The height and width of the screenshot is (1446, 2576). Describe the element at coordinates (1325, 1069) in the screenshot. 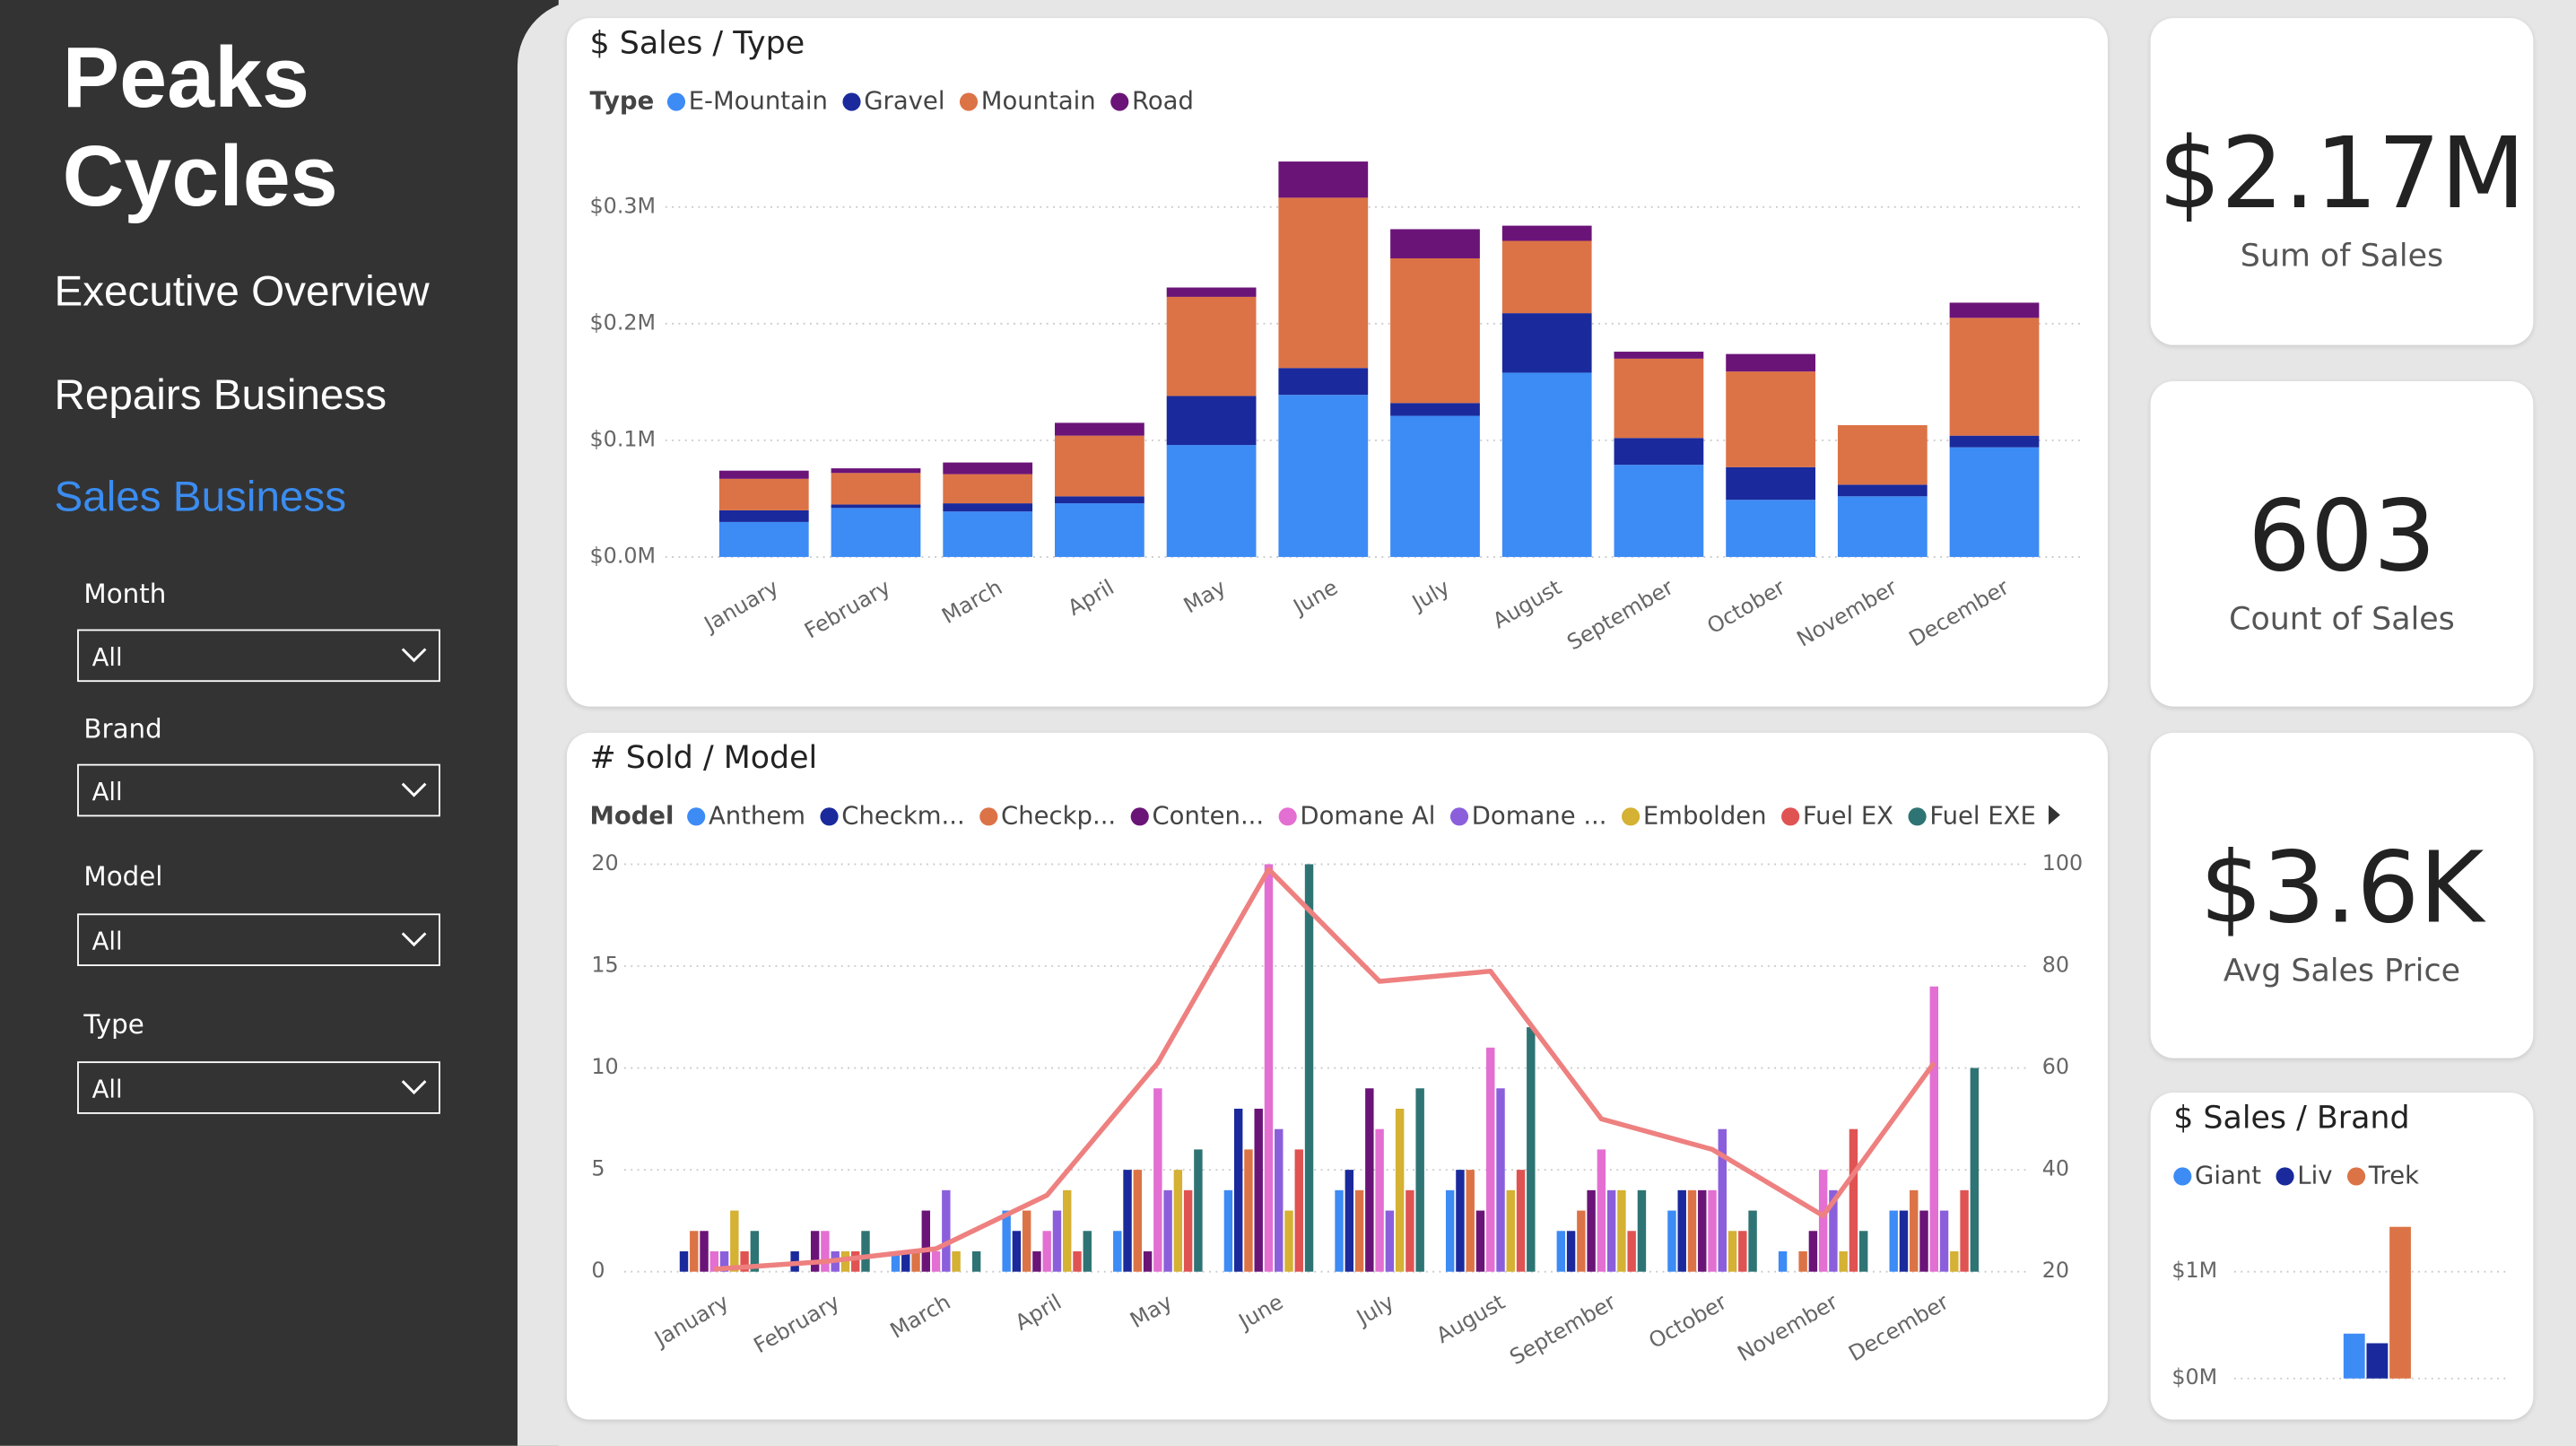

I see `line-series` at that location.